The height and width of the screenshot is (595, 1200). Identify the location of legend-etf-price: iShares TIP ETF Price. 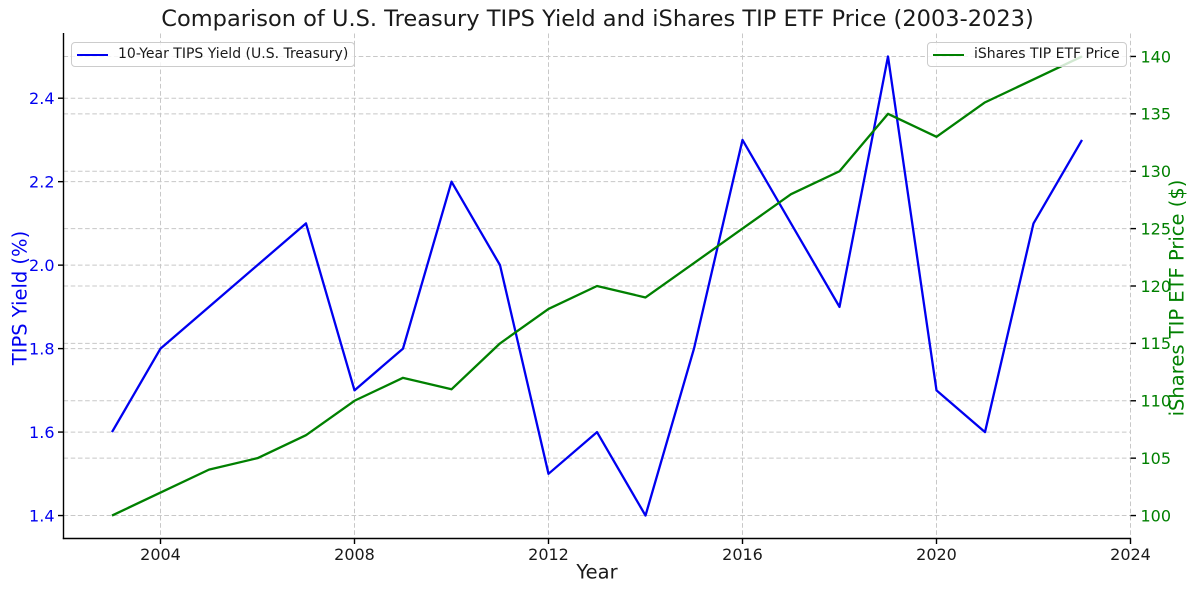
(1027, 54).